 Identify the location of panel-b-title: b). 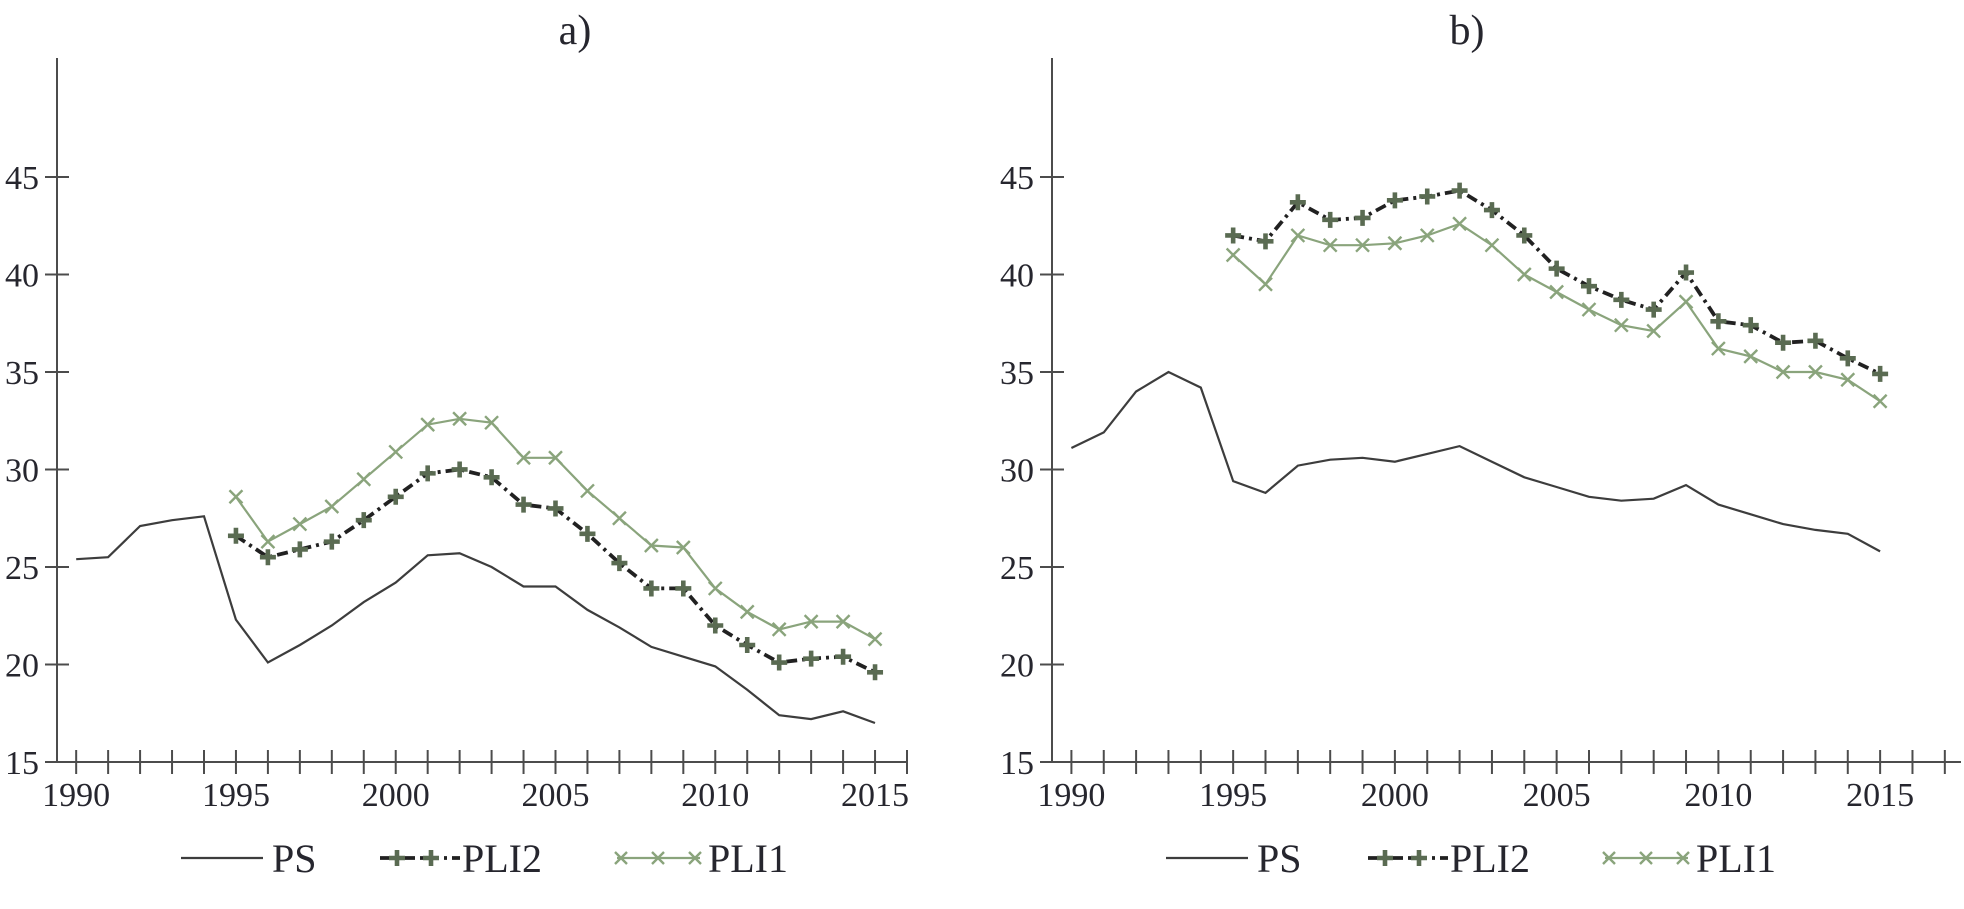
(1467, 31).